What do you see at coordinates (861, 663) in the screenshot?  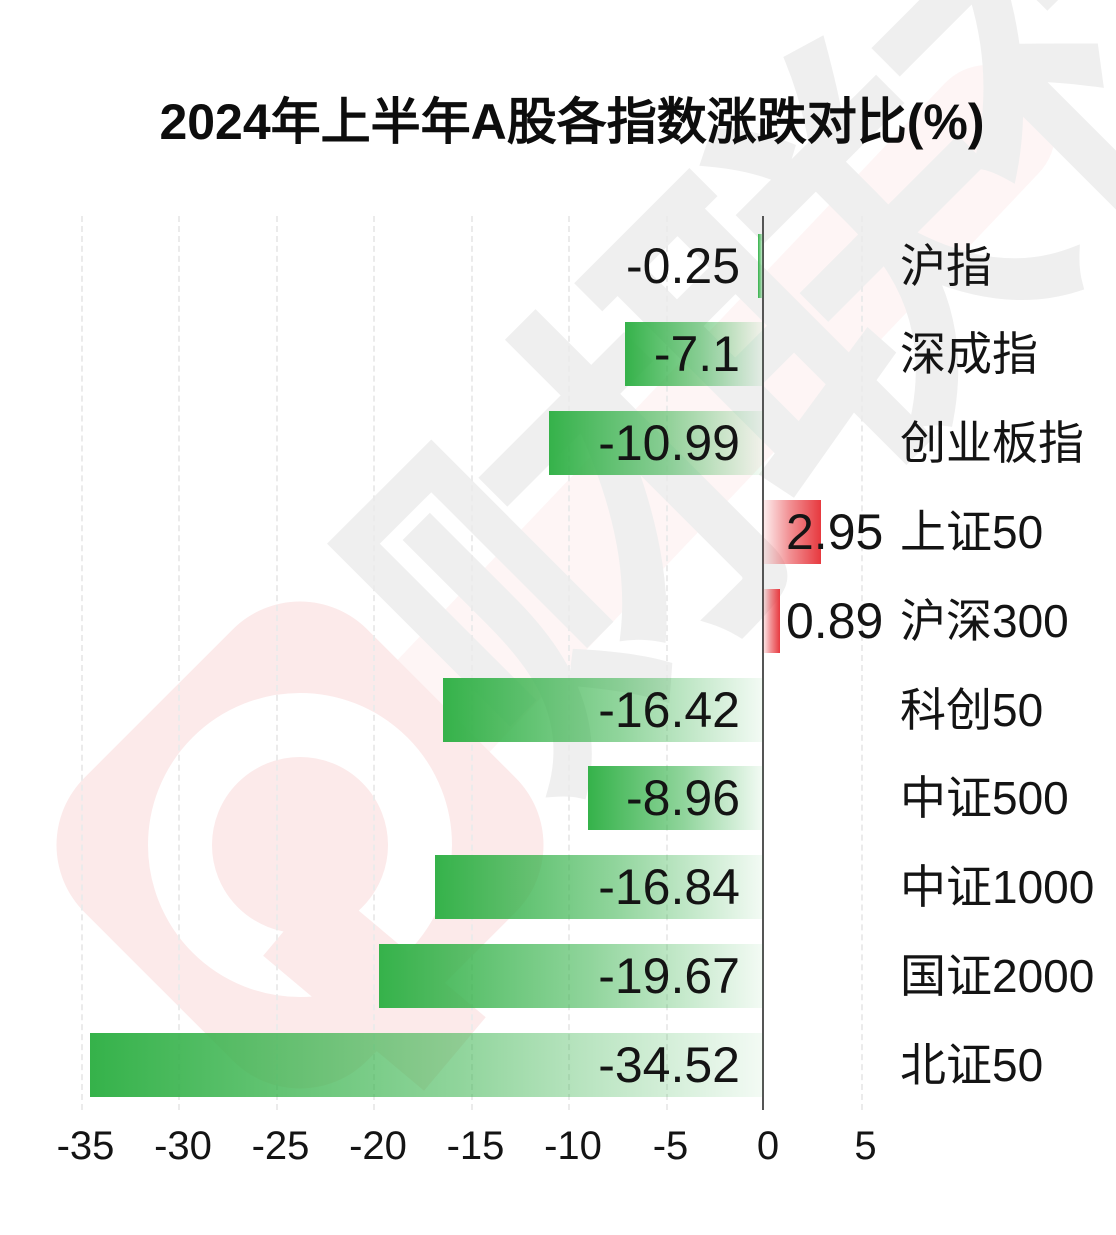 I see `gridline` at bounding box center [861, 663].